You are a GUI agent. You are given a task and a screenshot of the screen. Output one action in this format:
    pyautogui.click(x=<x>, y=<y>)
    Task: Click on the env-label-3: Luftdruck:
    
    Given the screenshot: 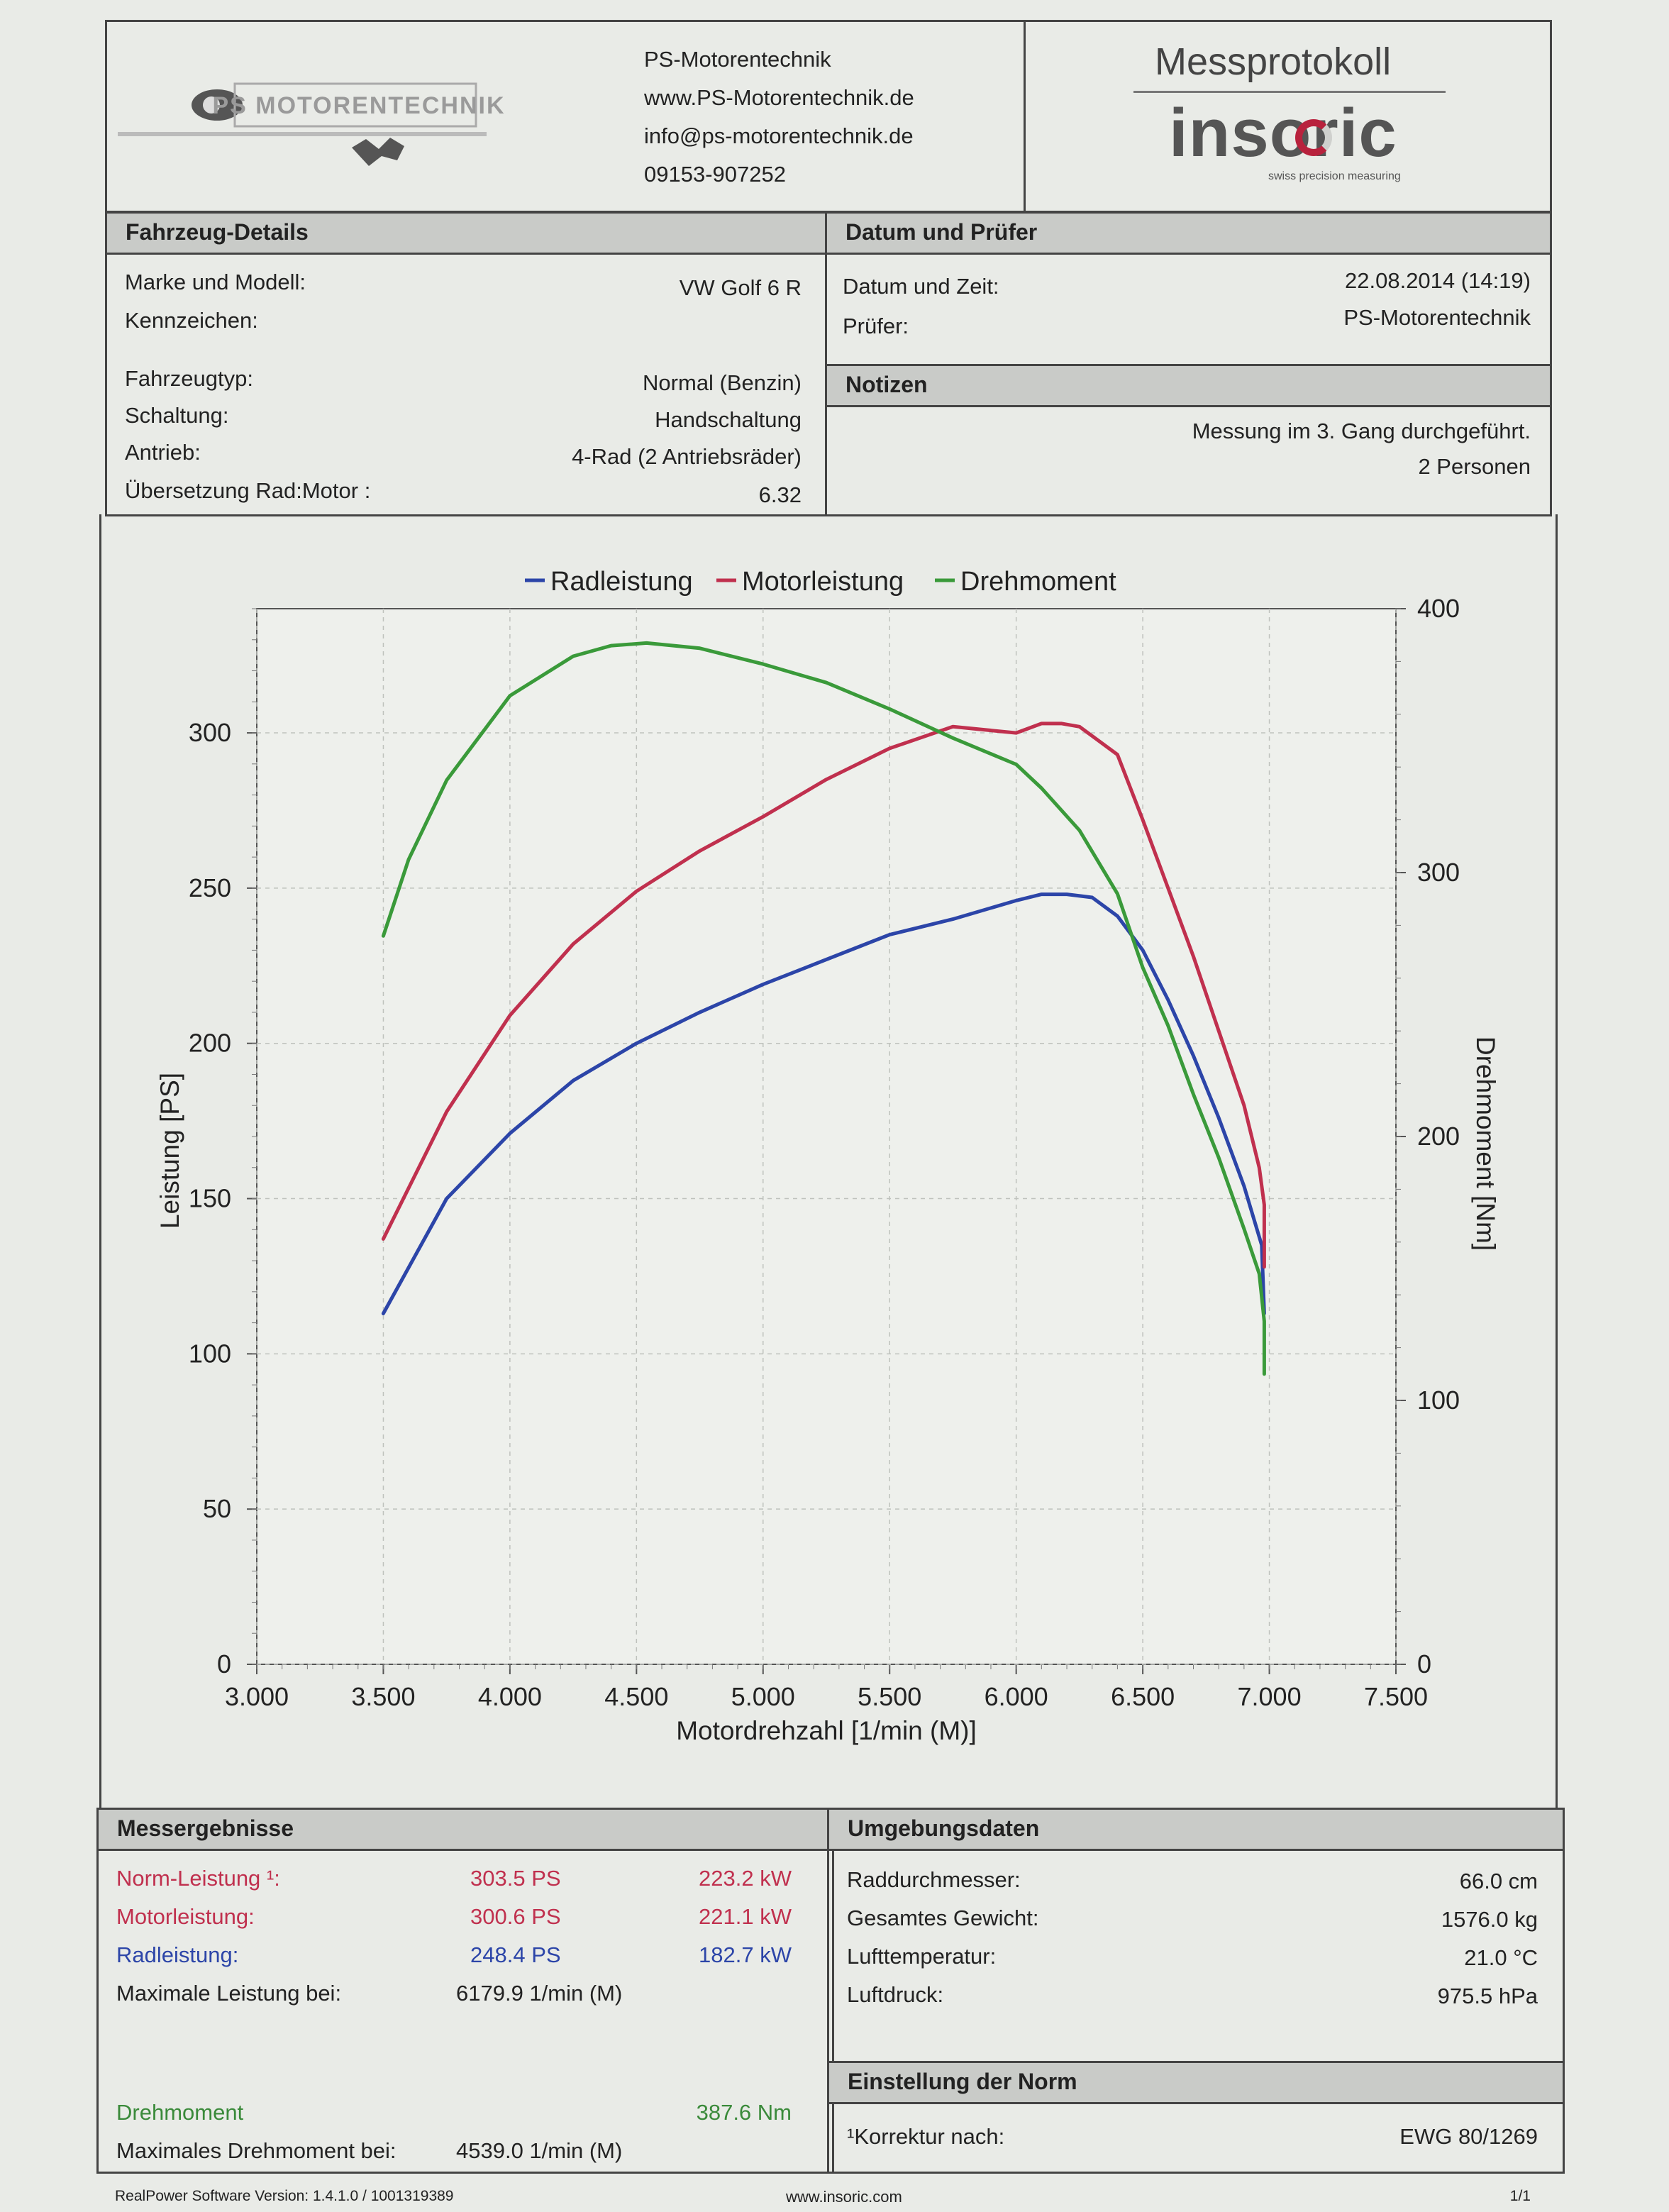 What is the action you would take?
    pyautogui.click(x=896, y=1994)
    